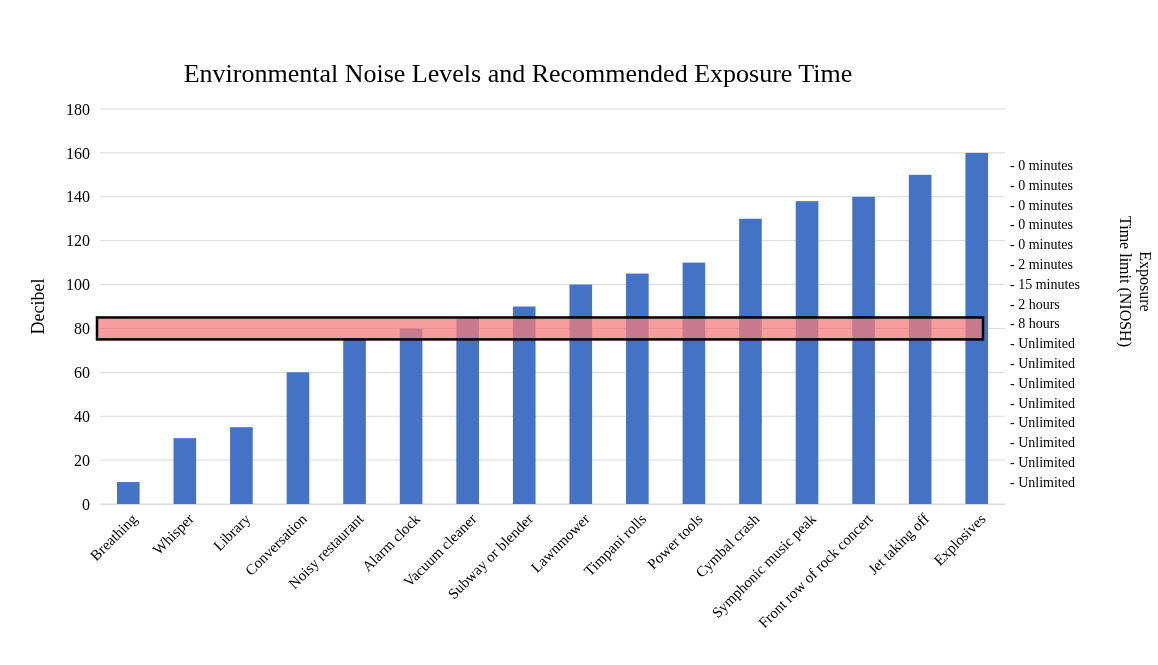  What do you see at coordinates (78, 153) in the screenshot?
I see `y-tick-label: 160` at bounding box center [78, 153].